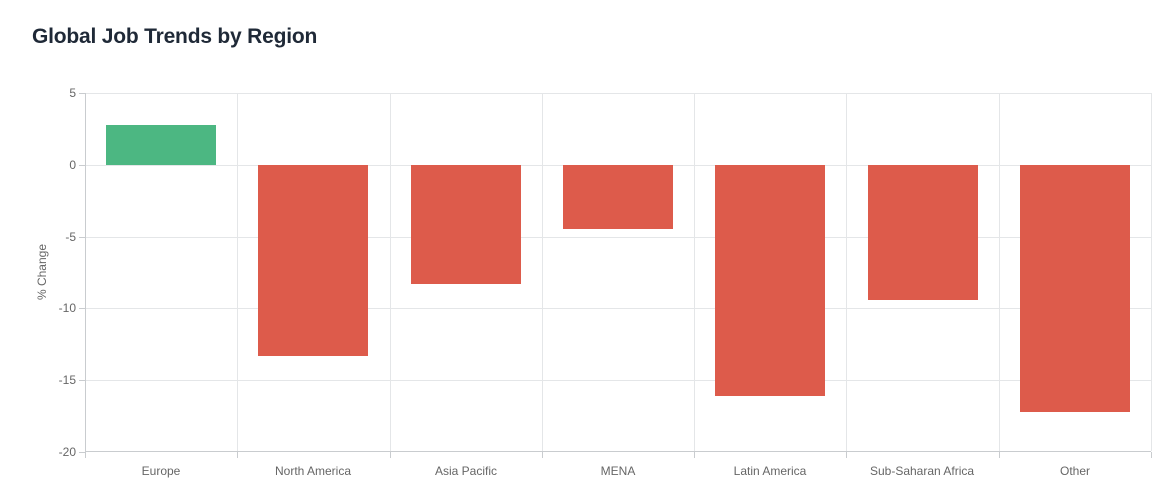 Image resolution: width=1171 pixels, height=503 pixels. What do you see at coordinates (770, 471) in the screenshot?
I see `x-tick-label: Latin America` at bounding box center [770, 471].